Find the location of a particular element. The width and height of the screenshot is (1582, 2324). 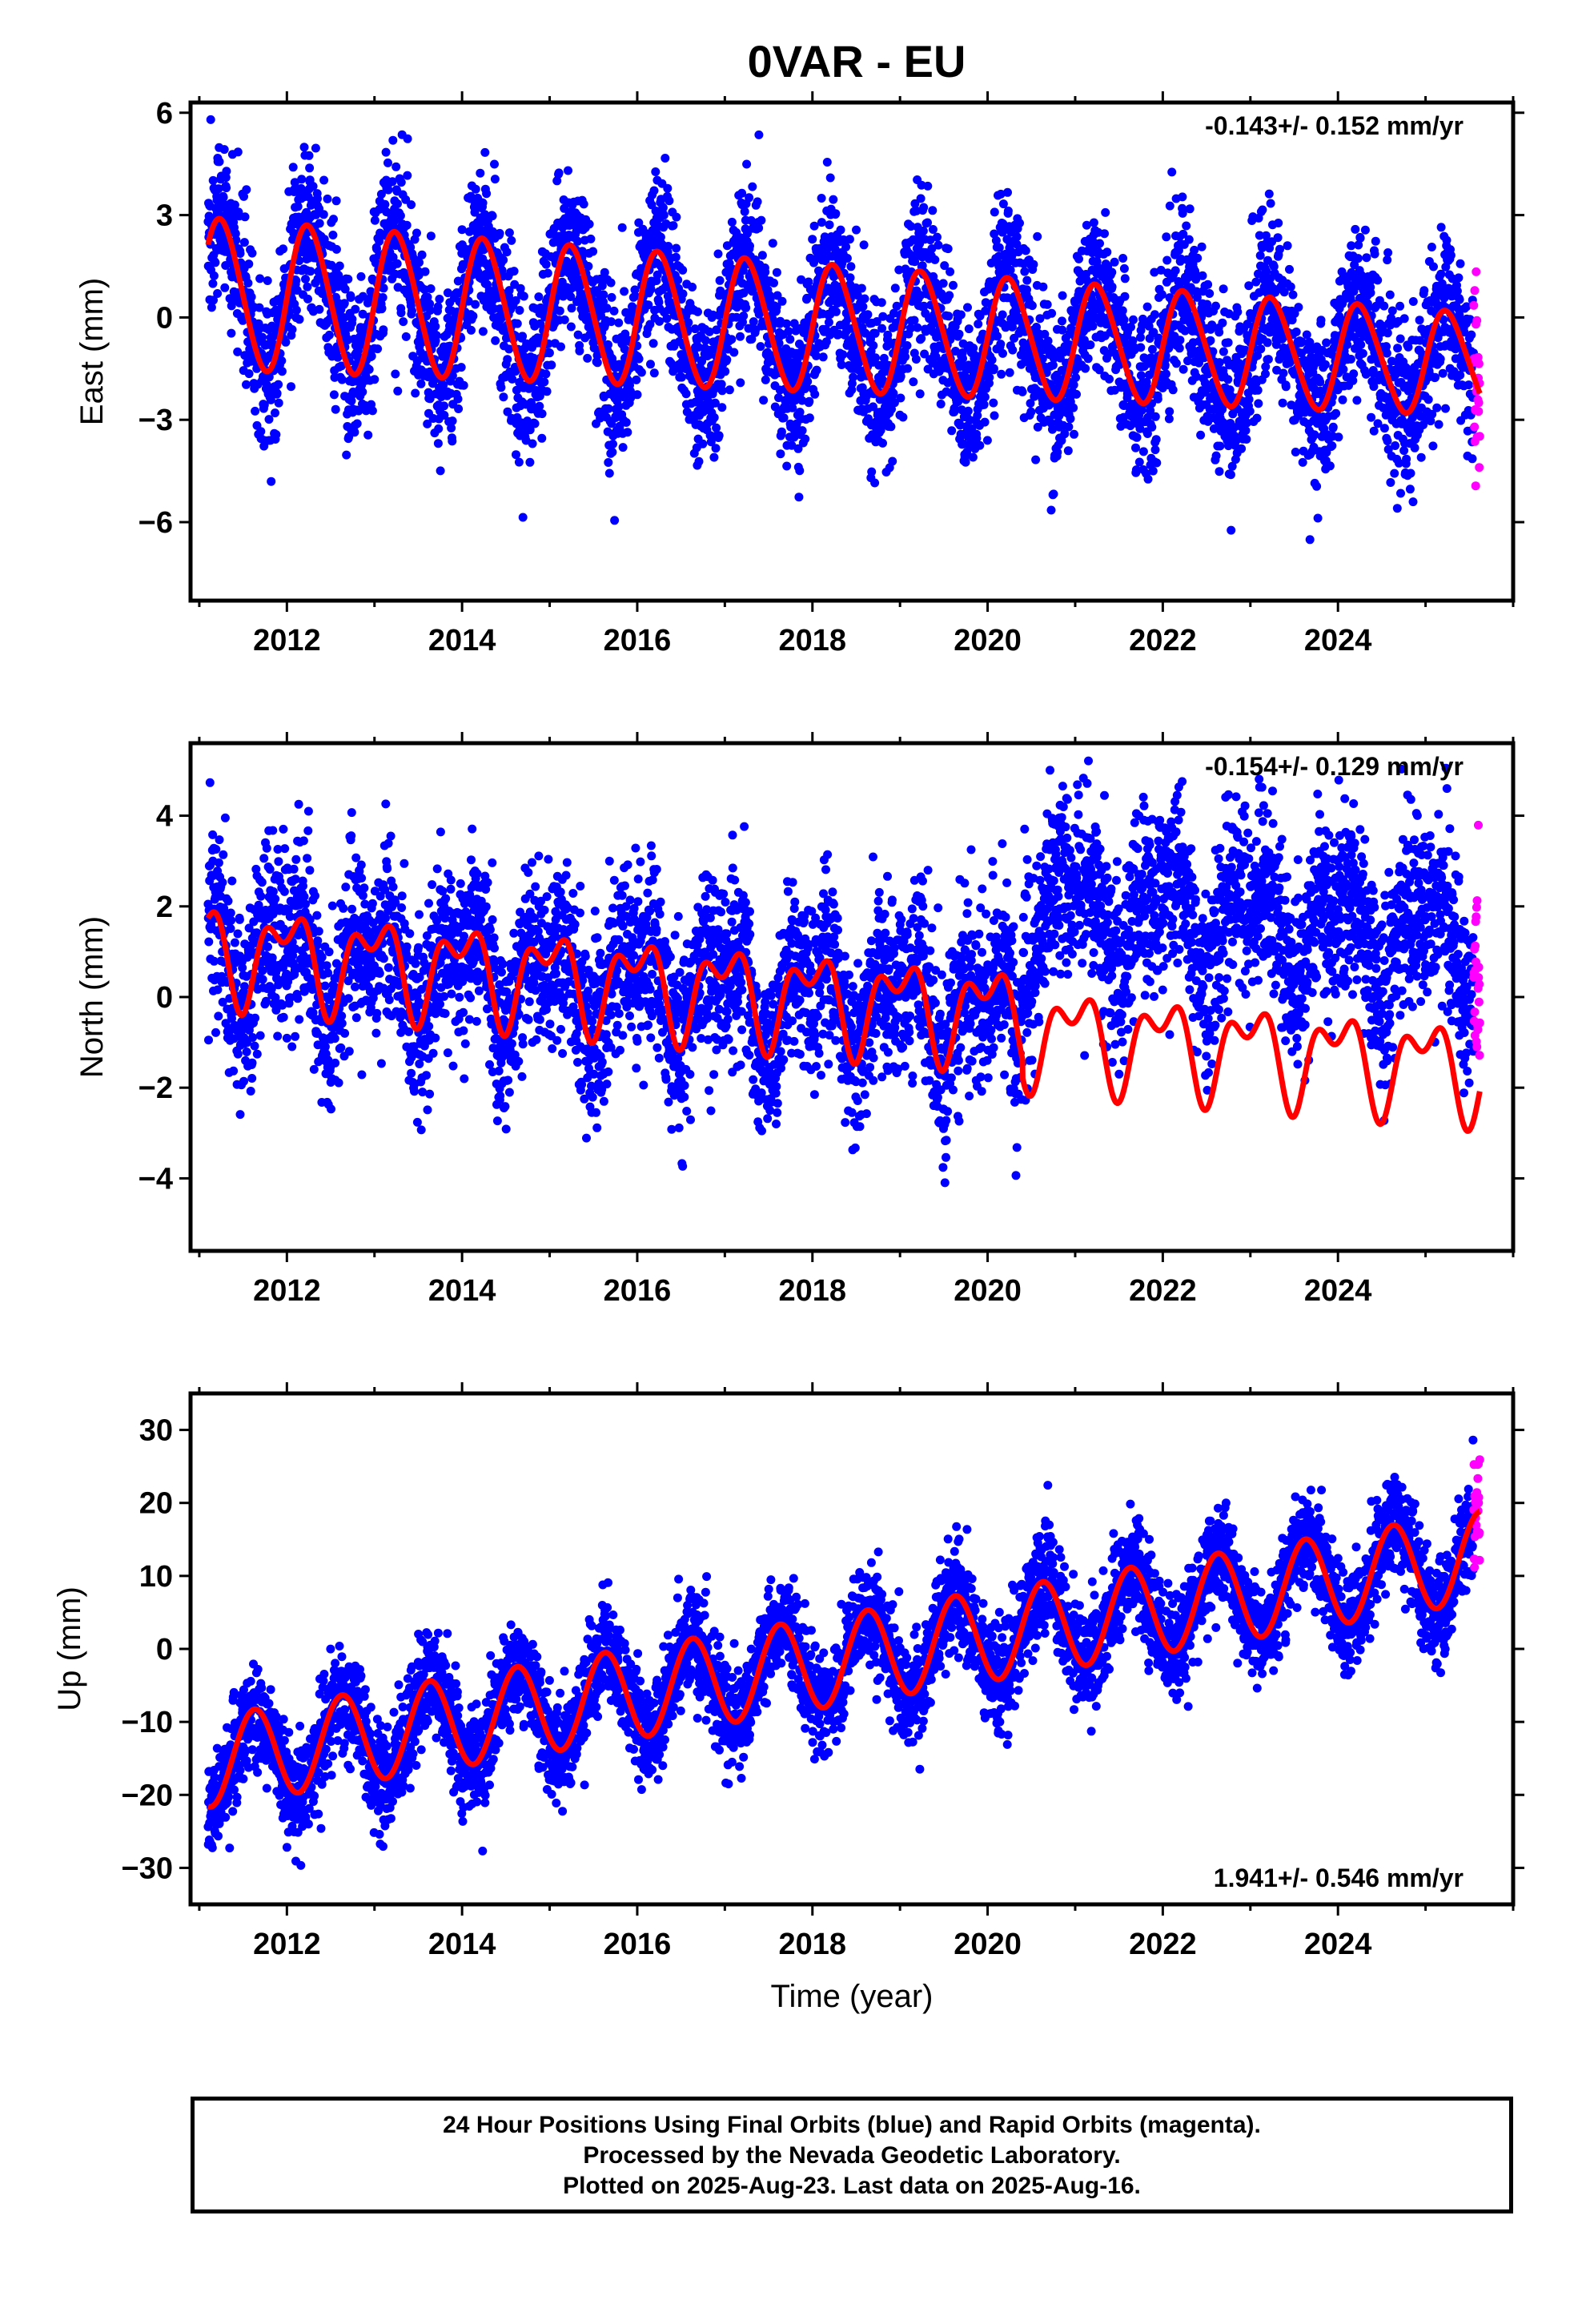

chart-title: 0VAR - EU is located at coordinates (856, 61).